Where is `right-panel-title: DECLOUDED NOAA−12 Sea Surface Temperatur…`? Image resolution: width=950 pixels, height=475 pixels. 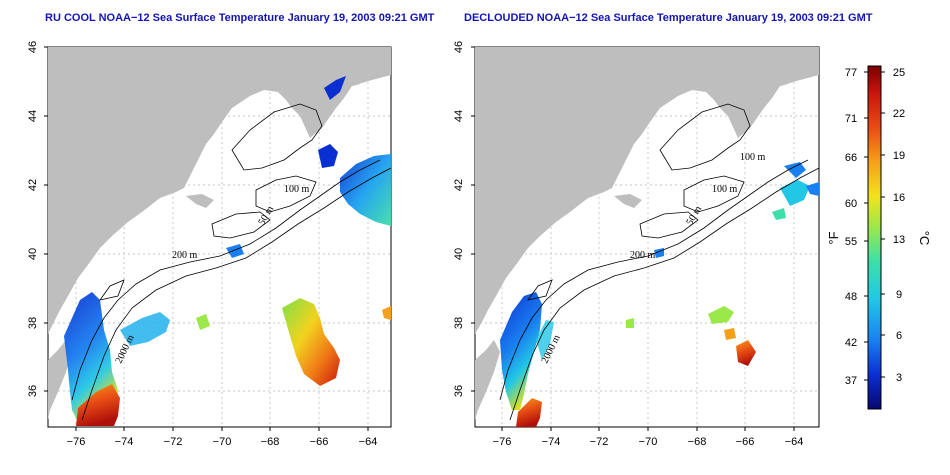 right-panel-title: DECLOUDED NOAA−12 Sea Surface Temperatur… is located at coordinates (668, 18).